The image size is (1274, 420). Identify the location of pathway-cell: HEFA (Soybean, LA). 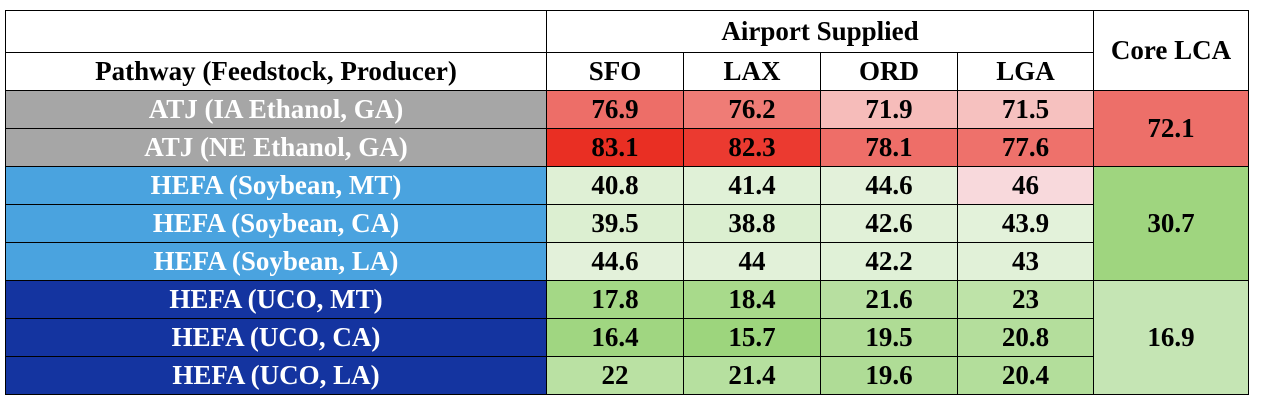
(276, 261).